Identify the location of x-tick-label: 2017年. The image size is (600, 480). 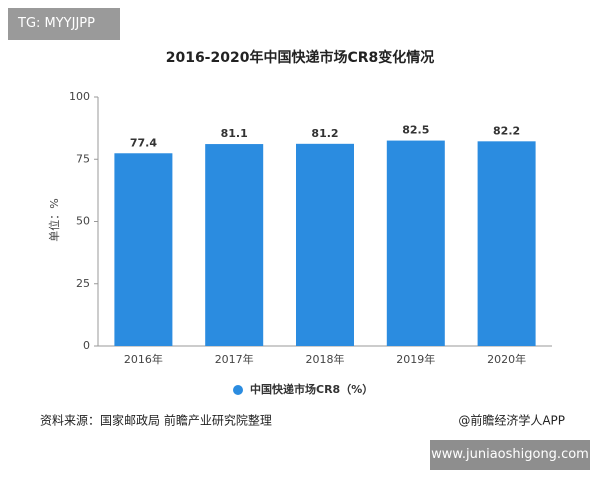
(234, 359).